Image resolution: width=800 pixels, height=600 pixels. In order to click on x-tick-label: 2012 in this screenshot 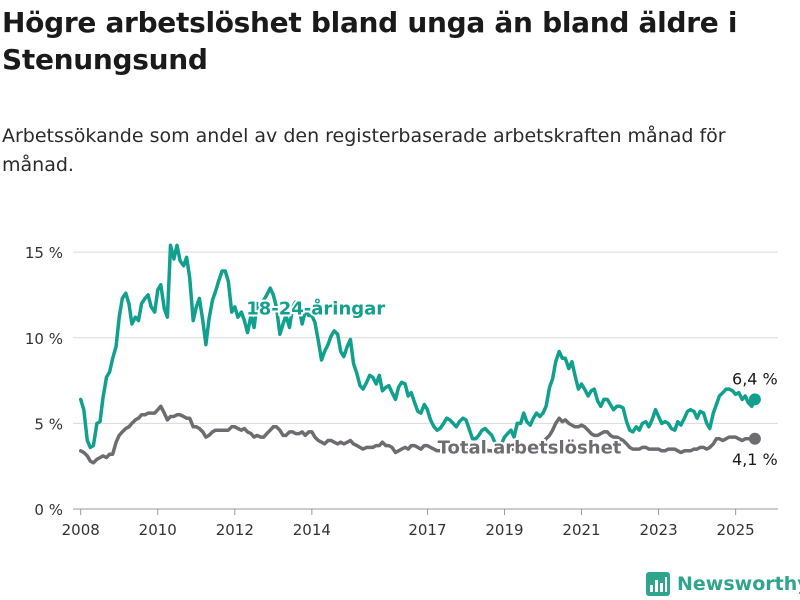, I will do `click(235, 530)`.